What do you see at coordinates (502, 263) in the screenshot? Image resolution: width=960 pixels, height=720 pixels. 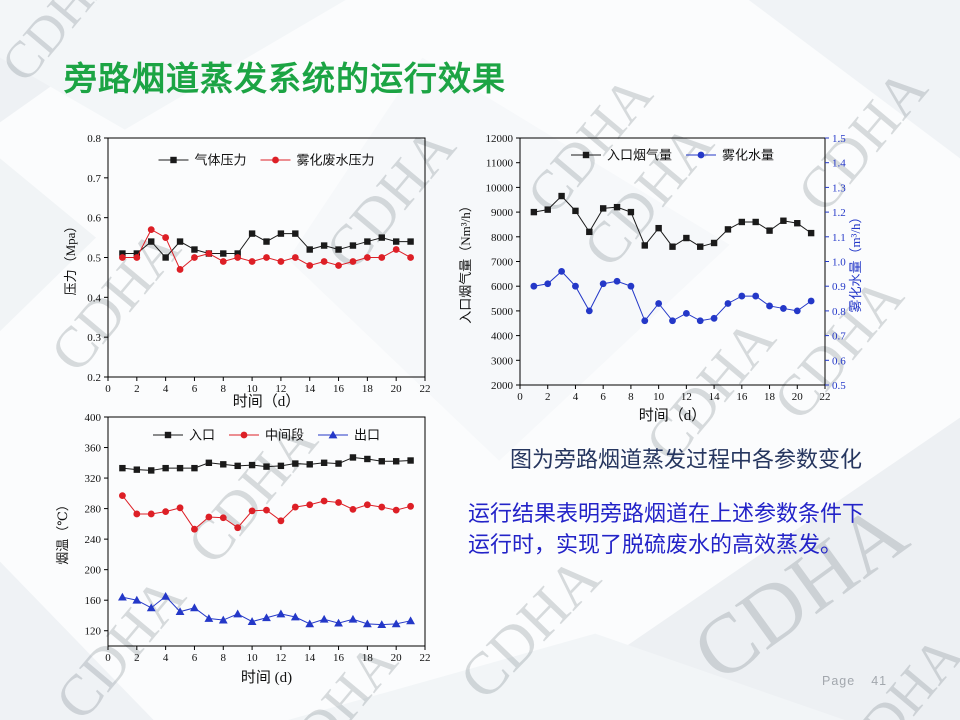 I see `svg-text: 7000` at bounding box center [502, 263].